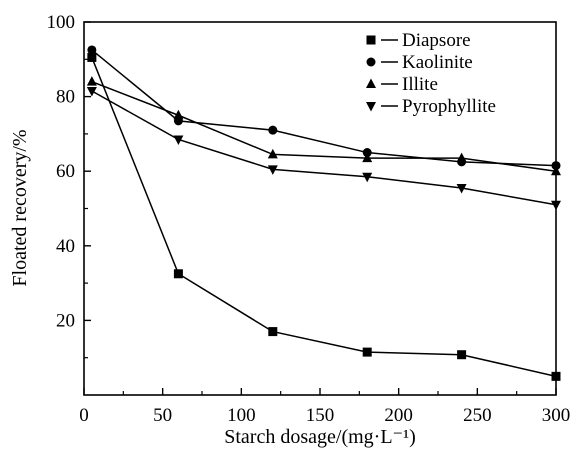 Image resolution: width=574 pixels, height=450 pixels. I want to click on legend-marker-pyrophyllite, so click(371, 107).